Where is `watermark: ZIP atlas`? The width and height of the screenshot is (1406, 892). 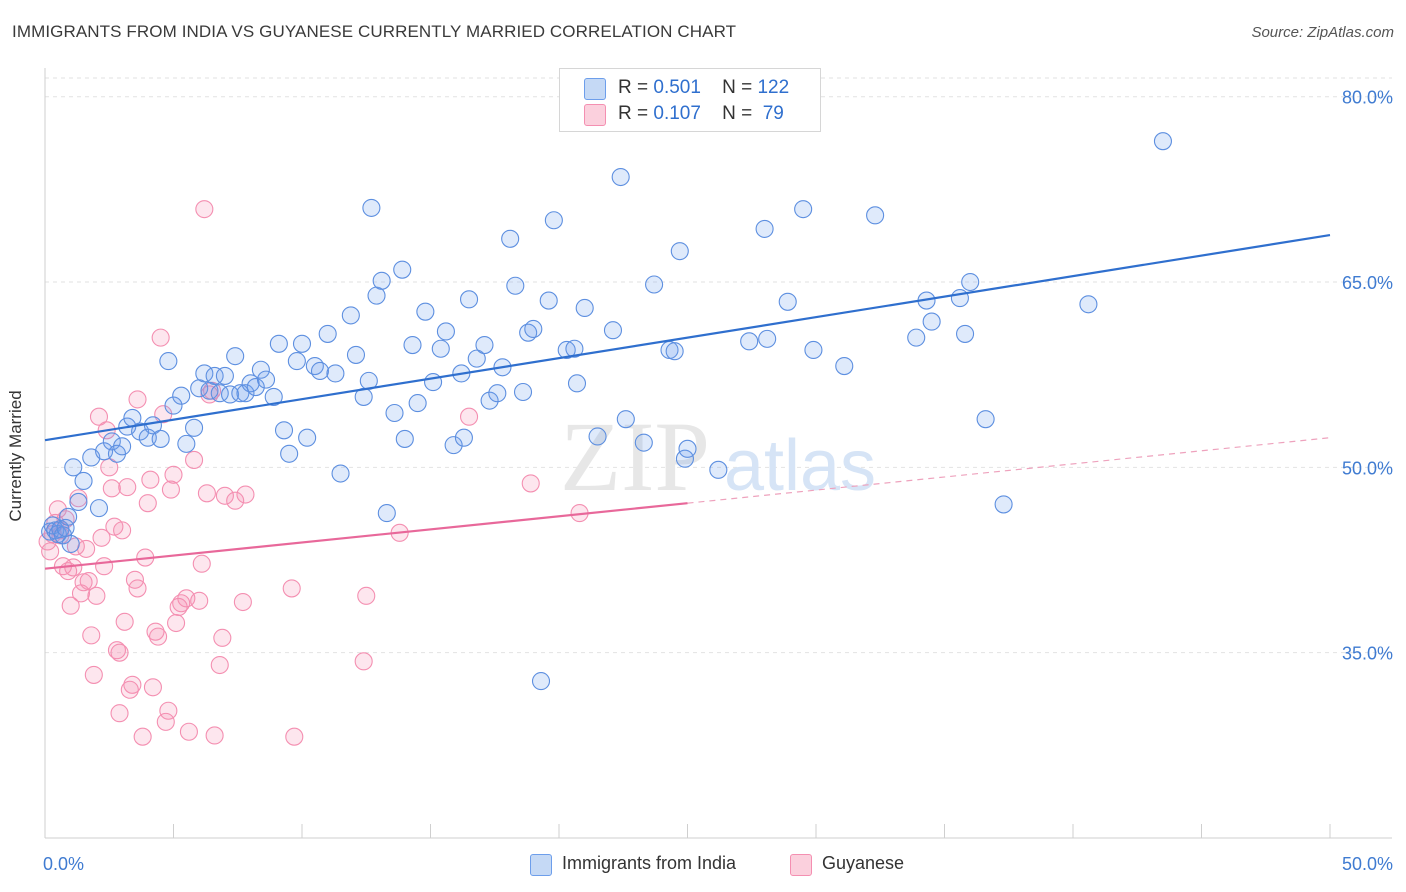 watermark: ZIP atlas is located at coordinates (718, 456).